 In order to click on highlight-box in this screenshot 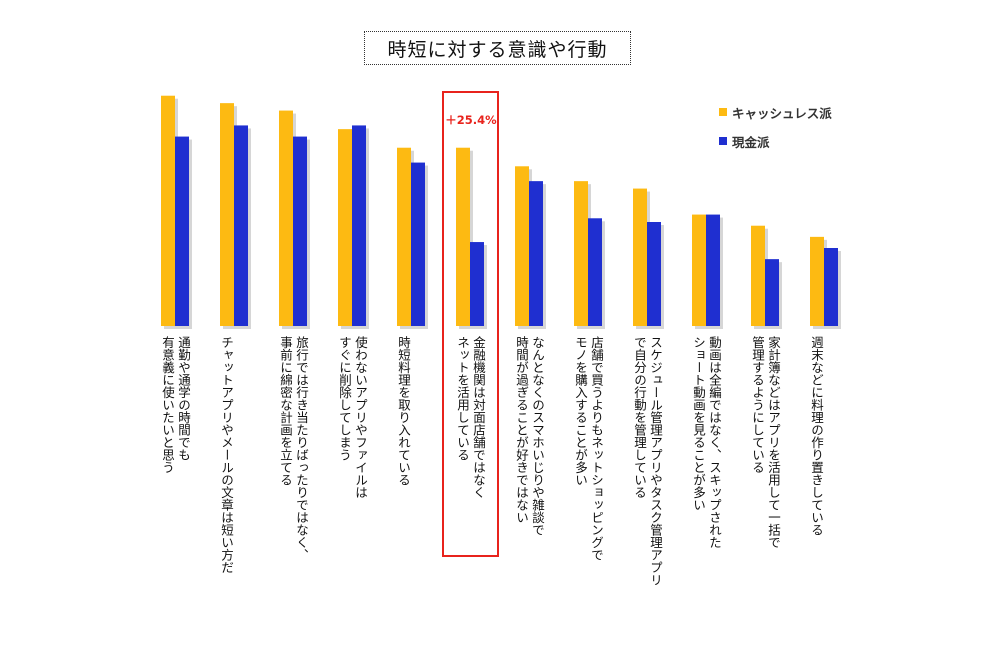, I will do `click(470, 324)`.